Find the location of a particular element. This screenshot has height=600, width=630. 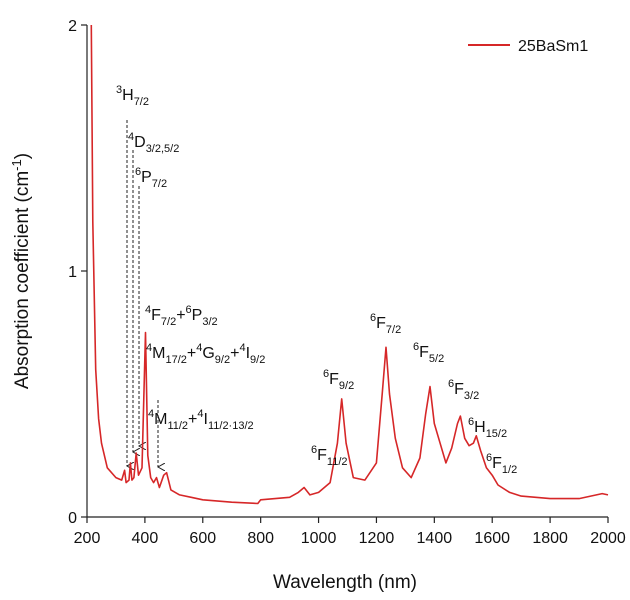

legend-label: 25BaSm1 is located at coordinates (553, 46).